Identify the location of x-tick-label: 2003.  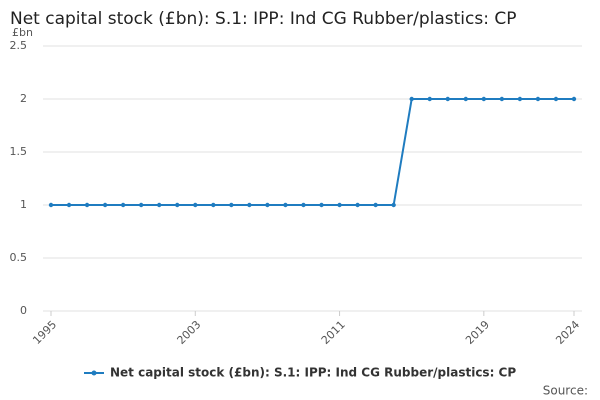
(189, 332).